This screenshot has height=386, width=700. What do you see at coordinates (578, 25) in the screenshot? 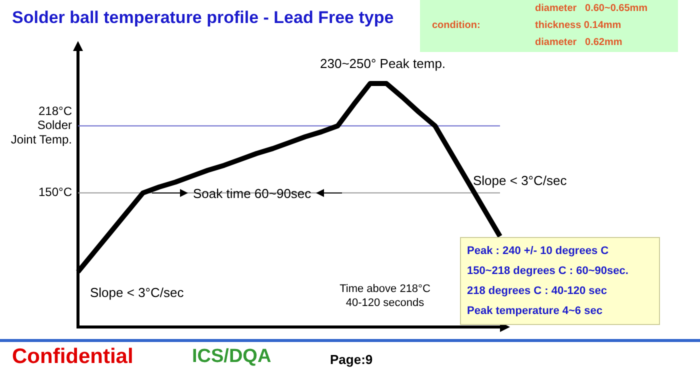
I see `text: thickness 0.14mm` at bounding box center [578, 25].